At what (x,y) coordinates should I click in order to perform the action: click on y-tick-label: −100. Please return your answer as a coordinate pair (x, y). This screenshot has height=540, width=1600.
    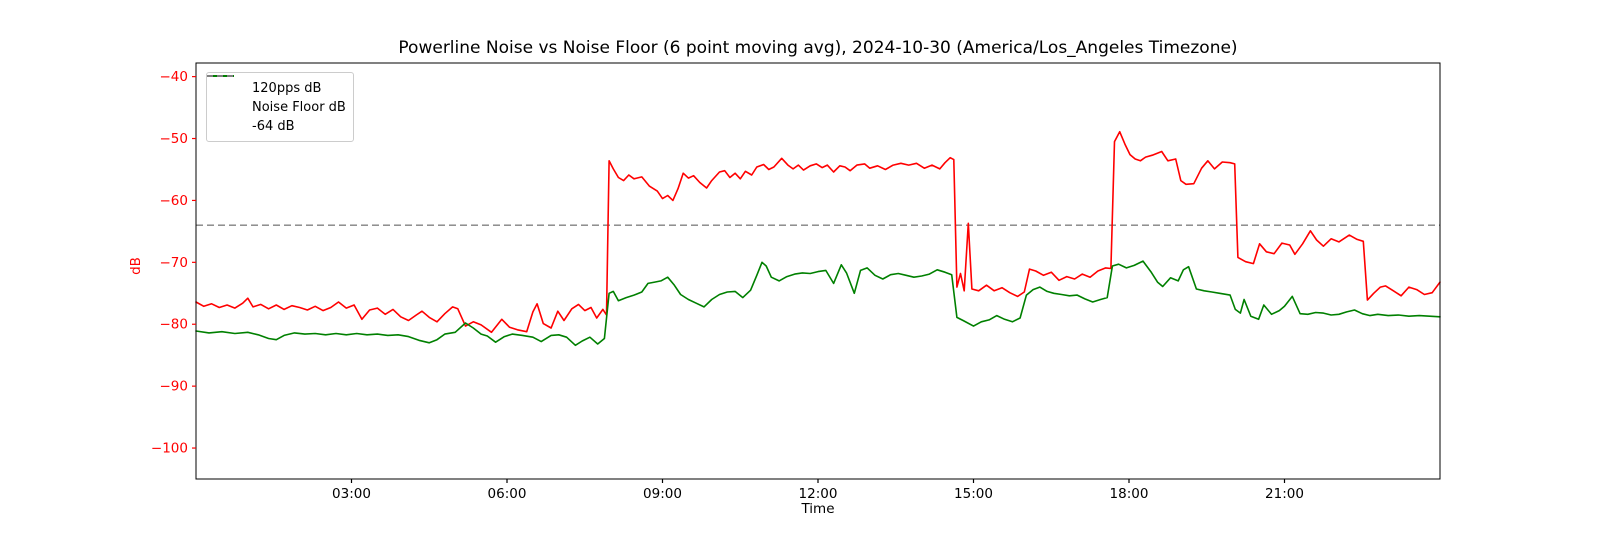
    Looking at the image, I should click on (169, 449).